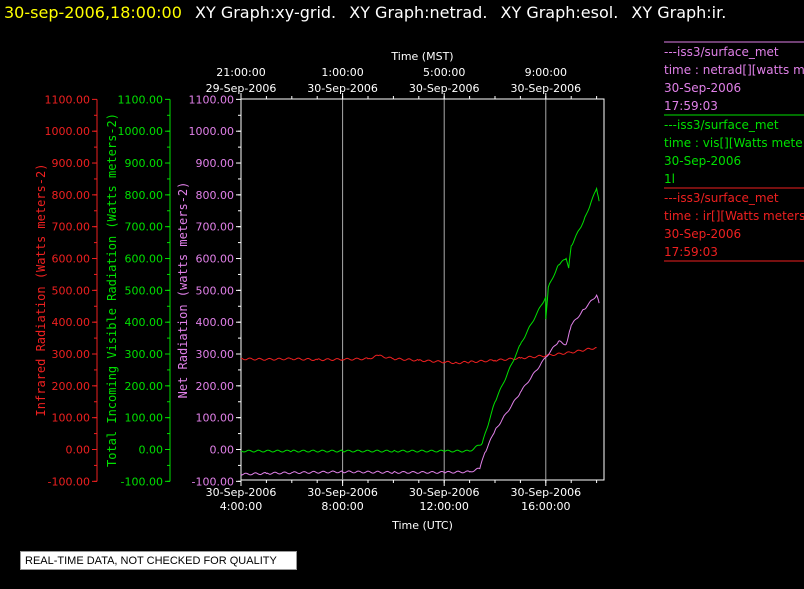 This screenshot has height=589, width=804. I want to click on legend-field: time : netrad[][watts me, so click(734, 70).